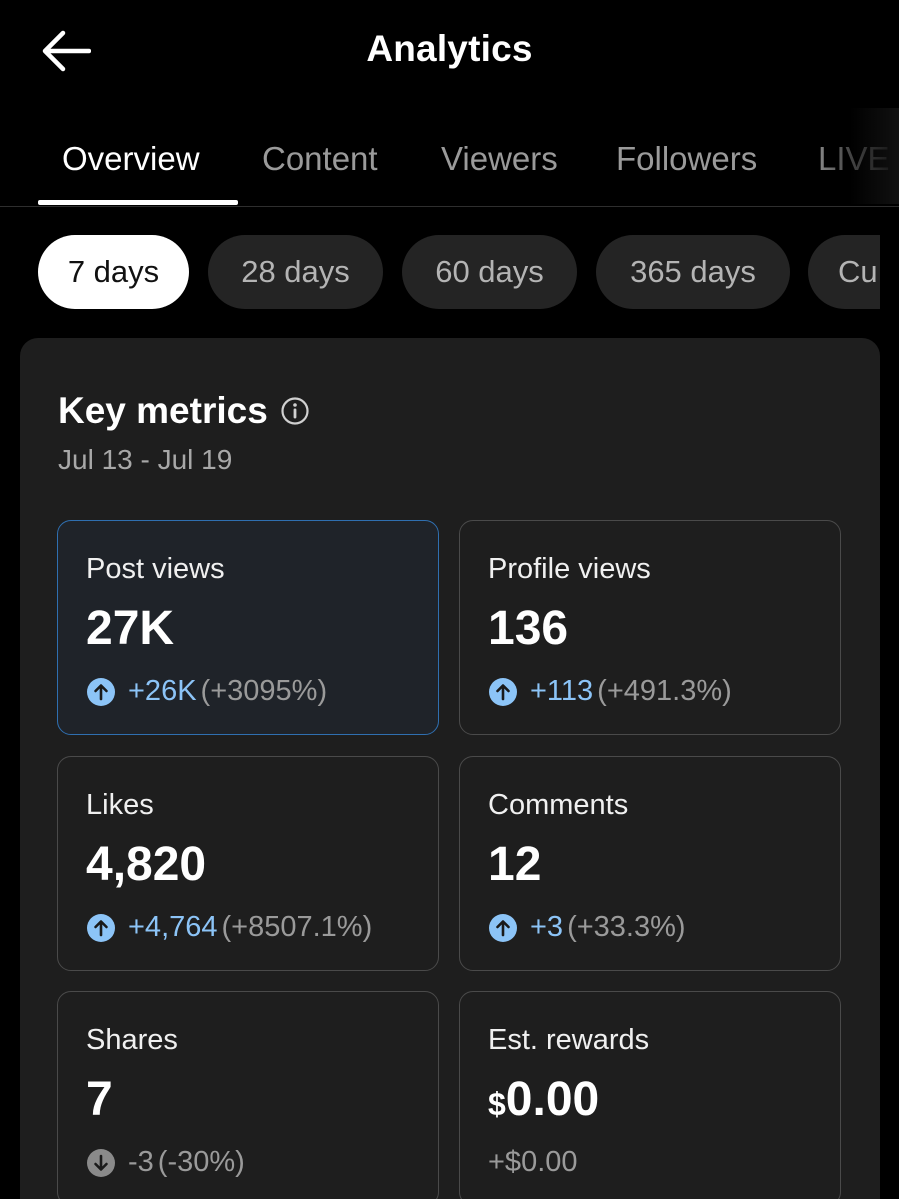 This screenshot has width=899, height=1199. Describe the element at coordinates (146, 864) in the screenshot. I see `metric-value: 4,820` at that location.